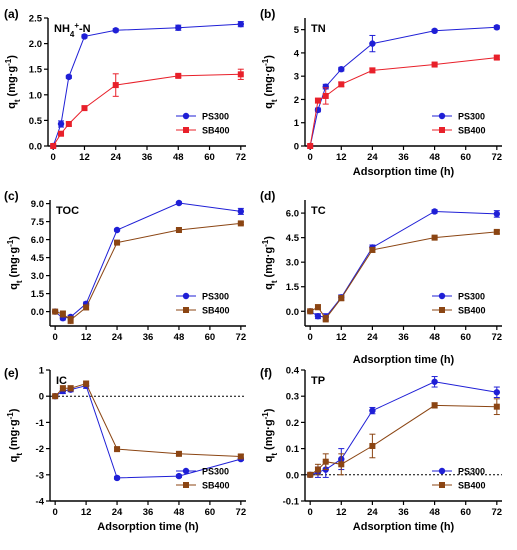 This screenshot has width=517, height=550. I want to click on y-tick-label: 0.4, so click(293, 371).